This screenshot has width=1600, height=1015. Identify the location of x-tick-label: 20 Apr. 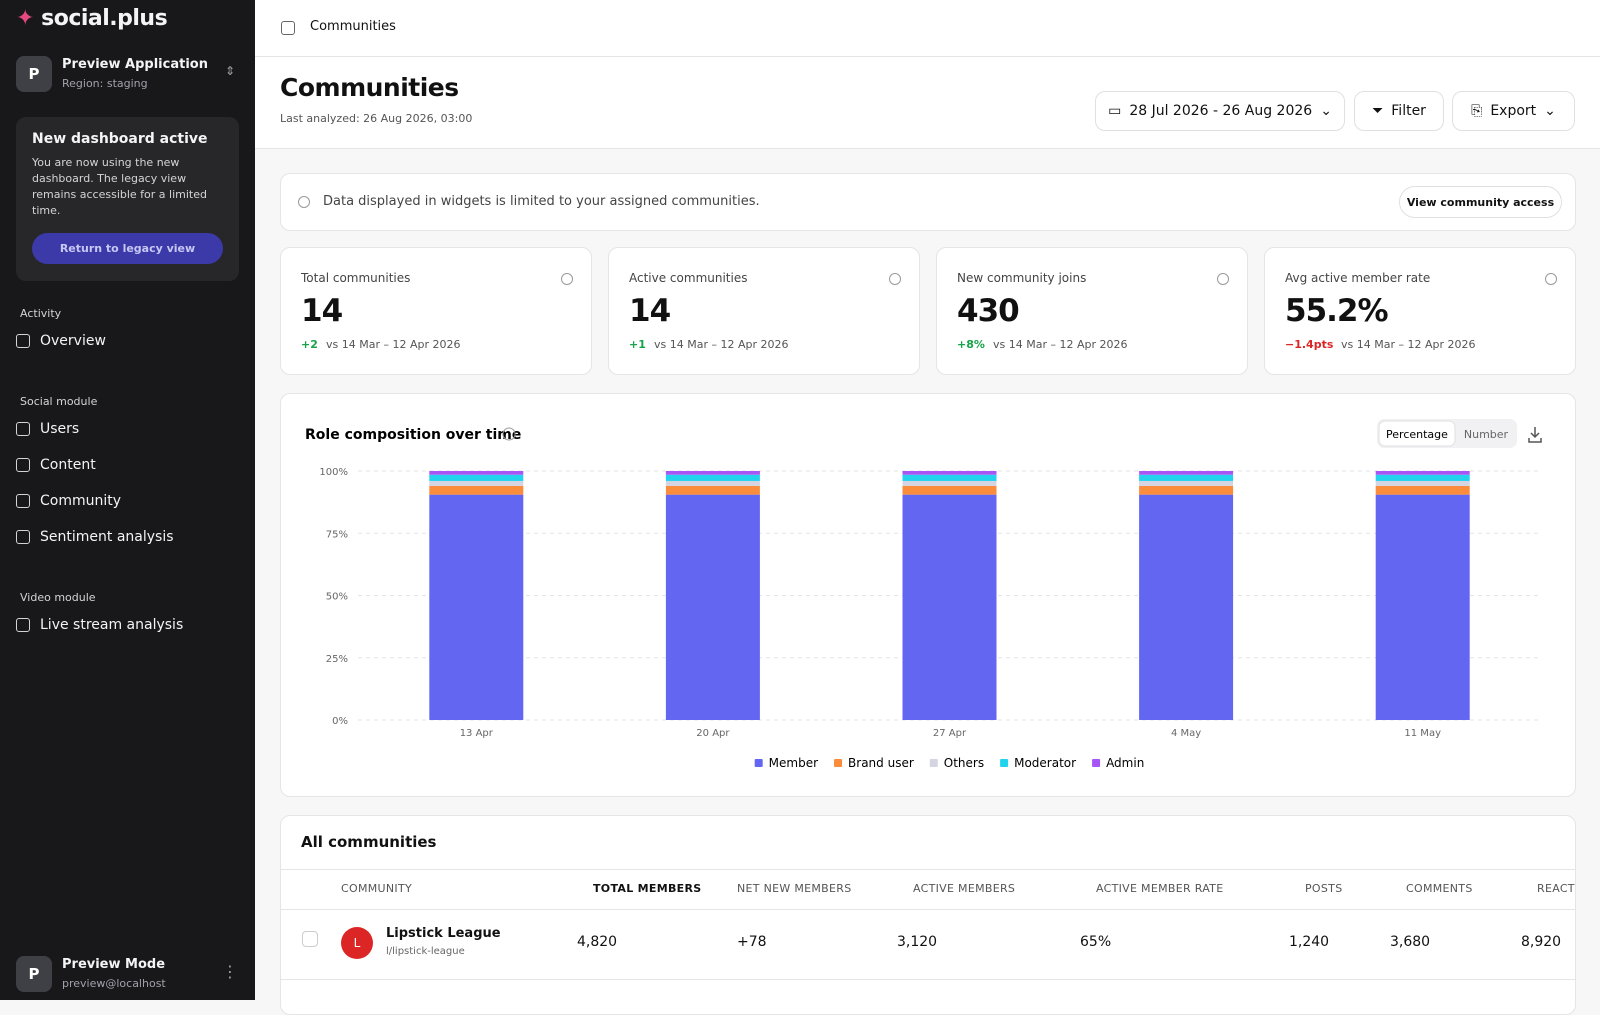
(713, 733).